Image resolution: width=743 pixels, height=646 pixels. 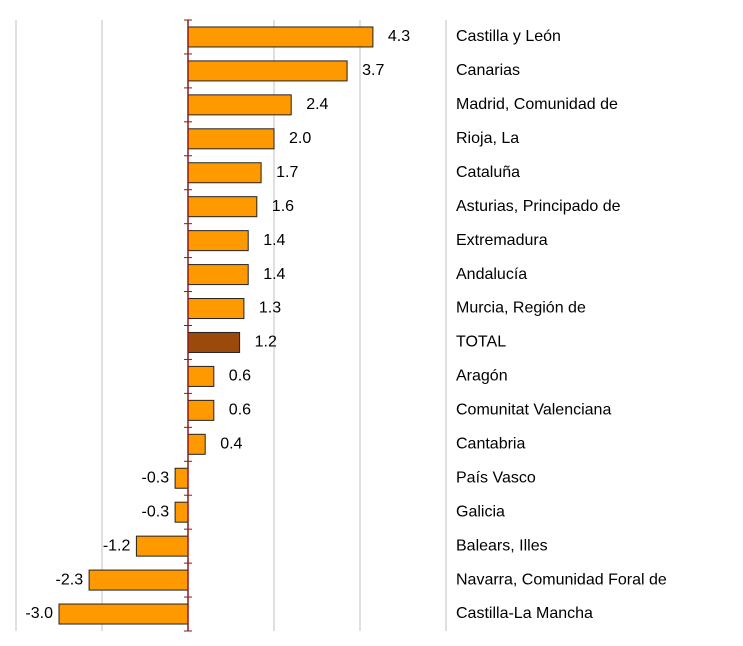 What do you see at coordinates (480, 511) in the screenshot?
I see `category-label: Galicia` at bounding box center [480, 511].